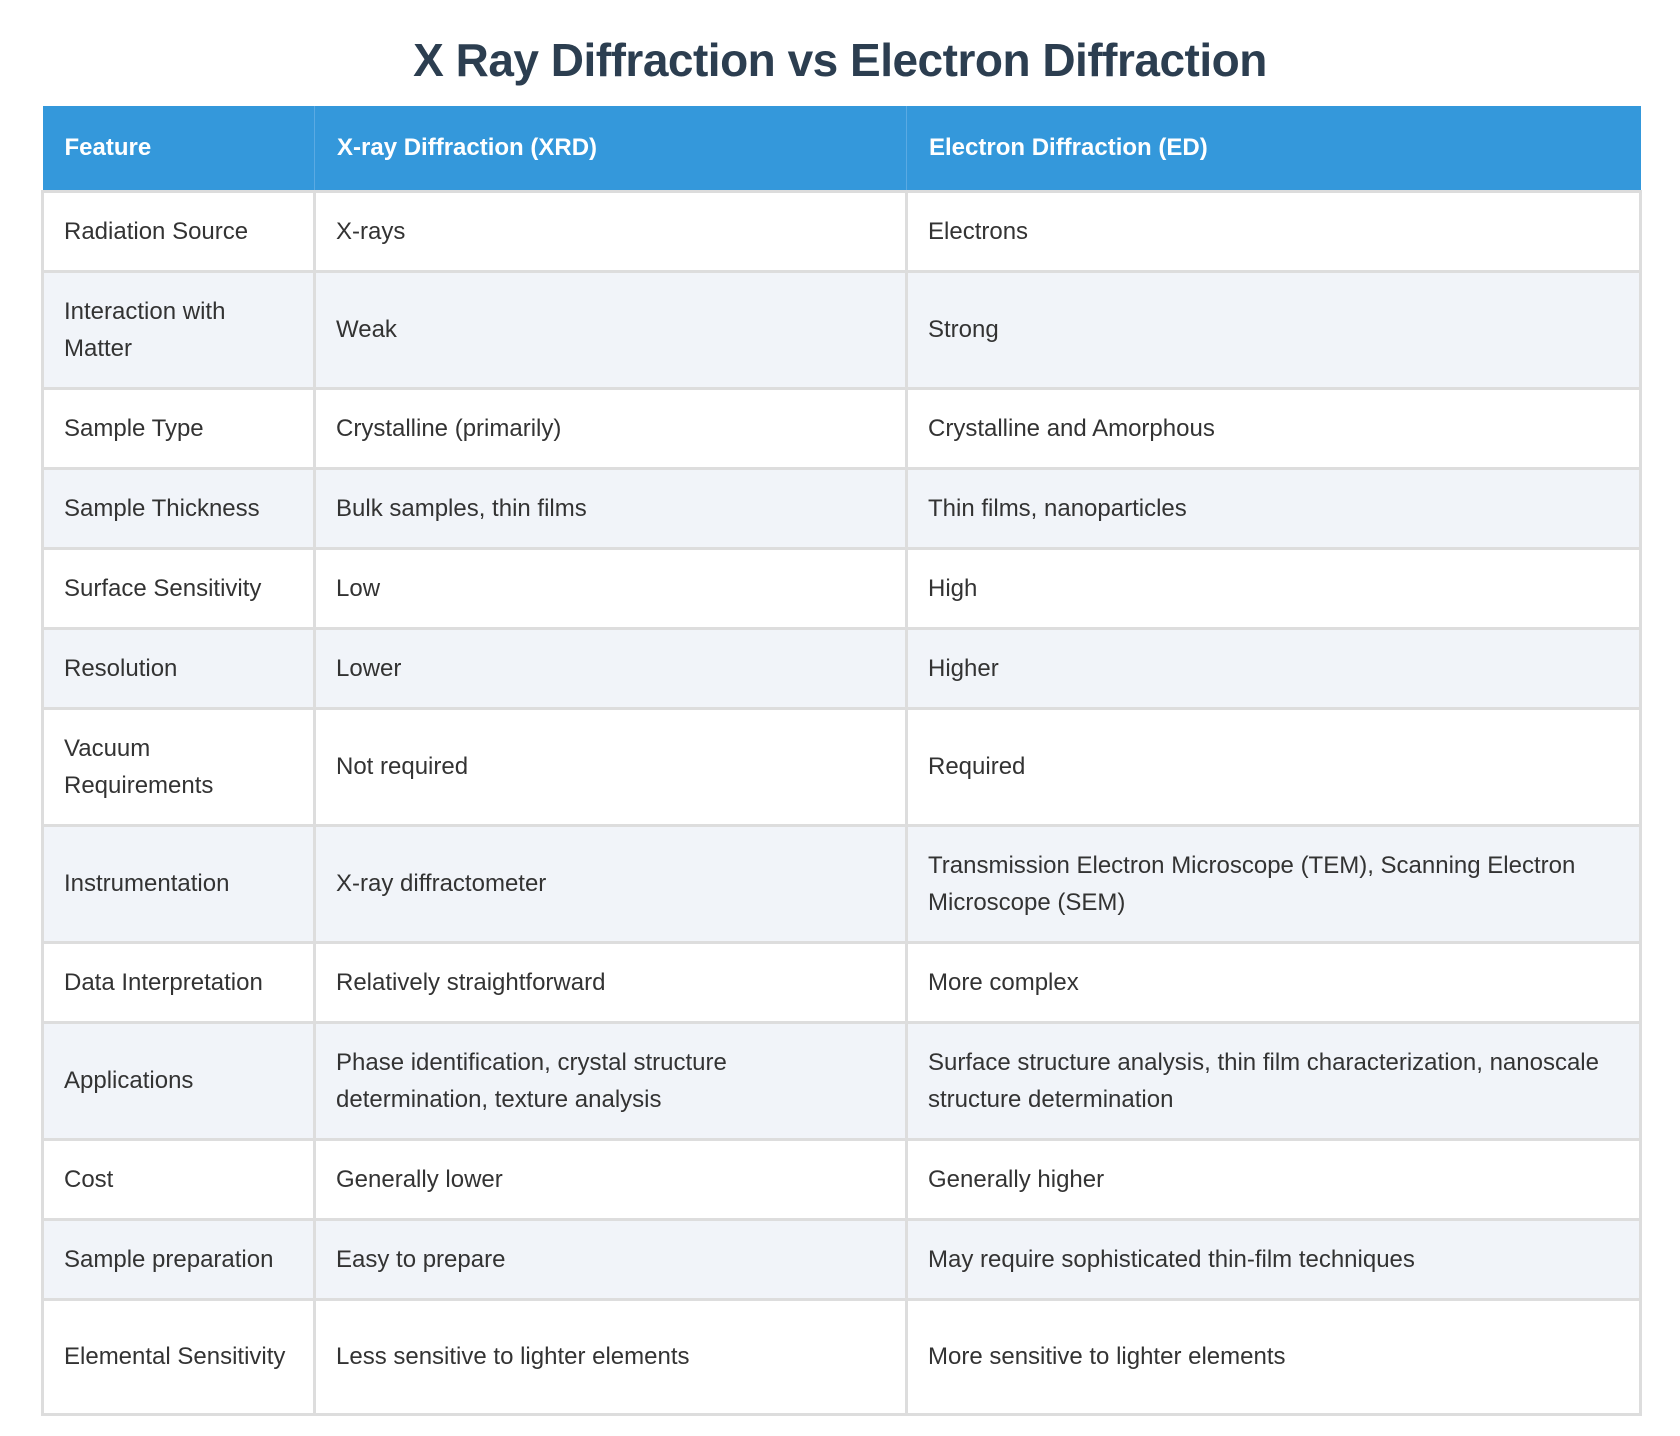 Image resolution: width=1680 pixels, height=1436 pixels. What do you see at coordinates (178, 149) in the screenshot?
I see `header-feature: Feature` at bounding box center [178, 149].